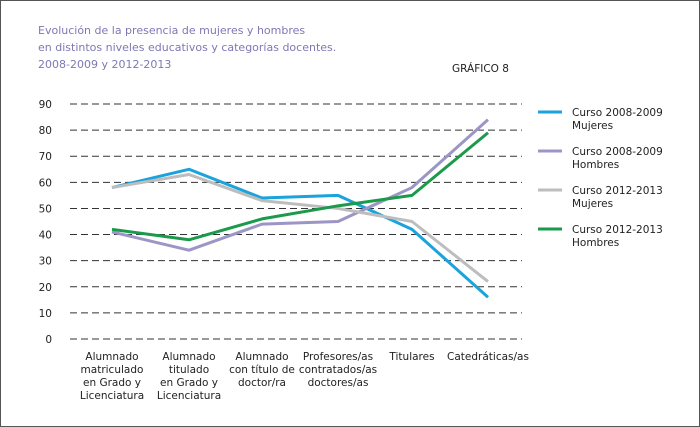 This screenshot has height=427, width=700. Describe the element at coordinates (112, 370) in the screenshot. I see `x-tick-label: matriculado` at that location.